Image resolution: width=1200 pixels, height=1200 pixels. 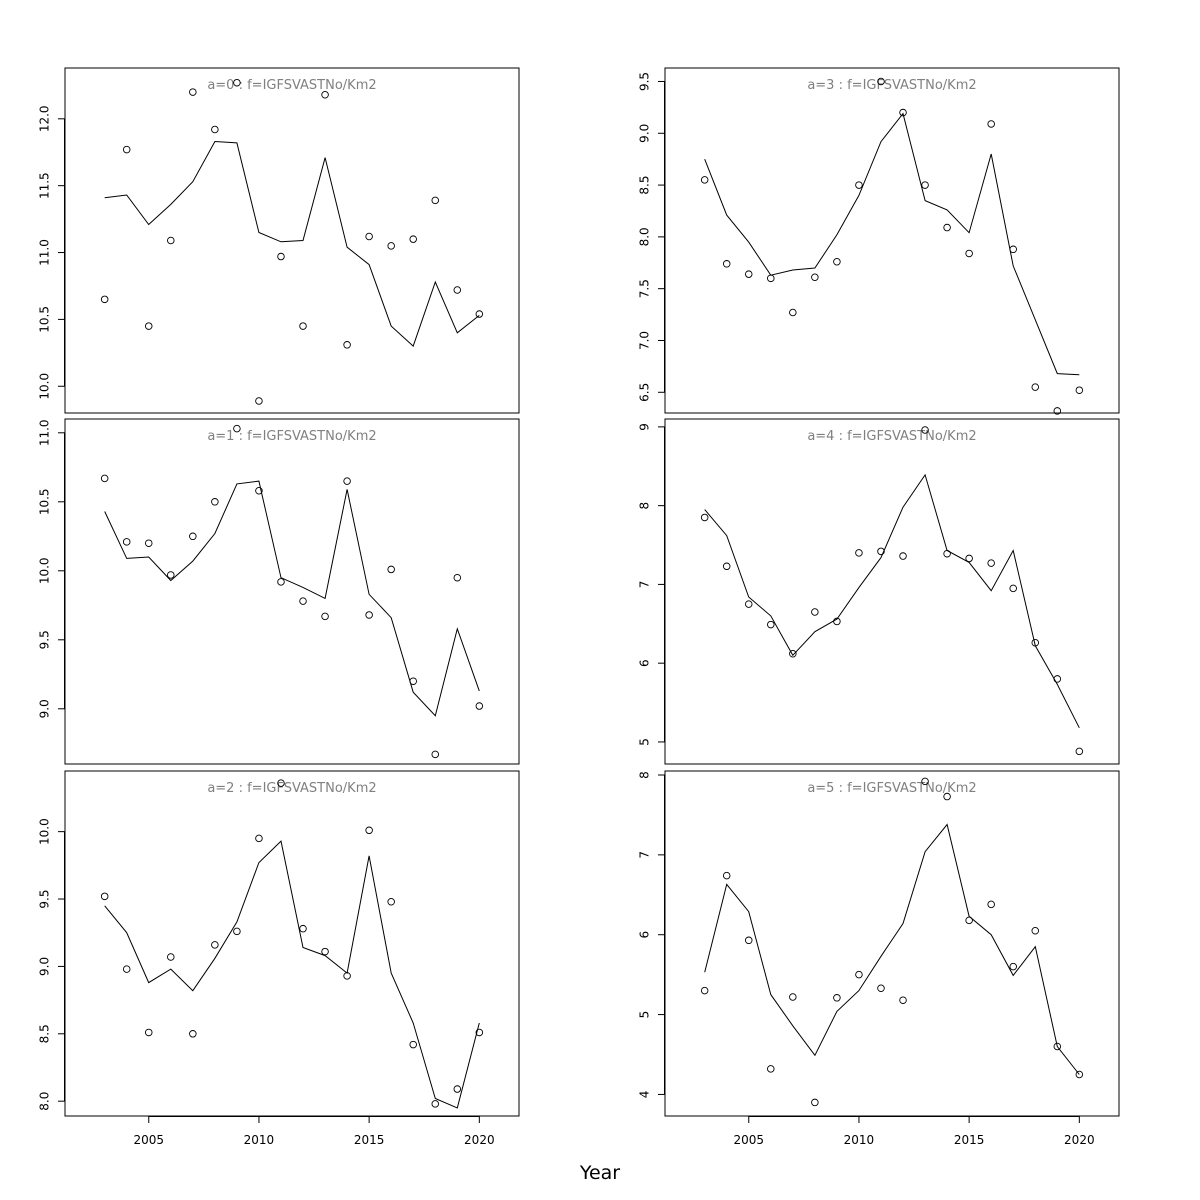 I want to click on y-tick-label: 10.0, so click(x=45, y=570).